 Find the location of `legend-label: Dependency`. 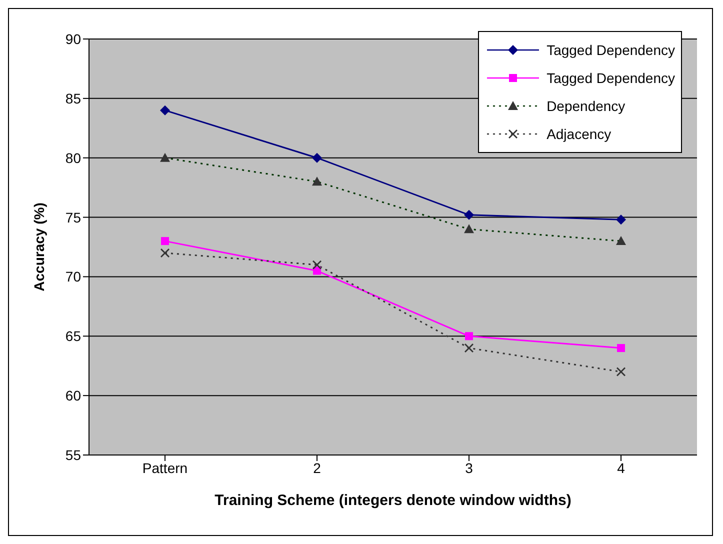

legend-label: Dependency is located at coordinates (586, 106).